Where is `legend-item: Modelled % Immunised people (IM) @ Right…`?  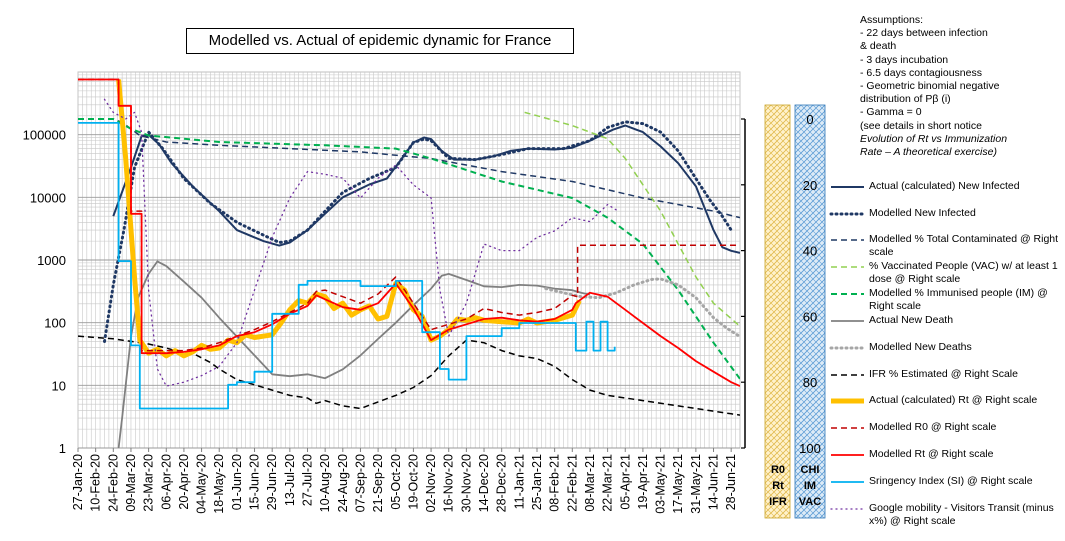 legend-item: Modelled % Immunised people (IM) @ Right… is located at coordinates (945, 302).